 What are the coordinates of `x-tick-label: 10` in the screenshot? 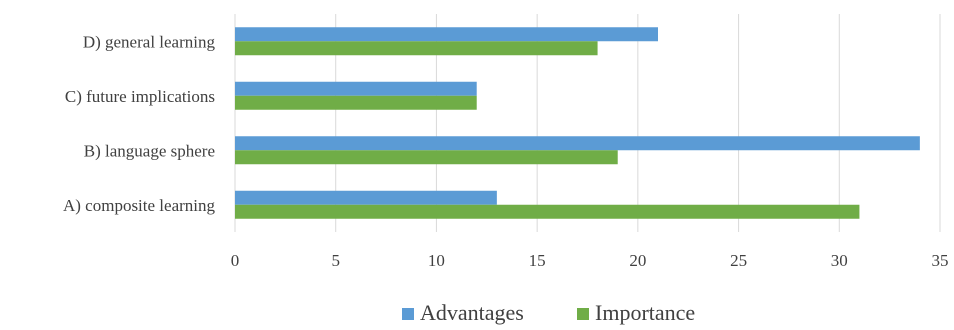 It's located at (436, 260).